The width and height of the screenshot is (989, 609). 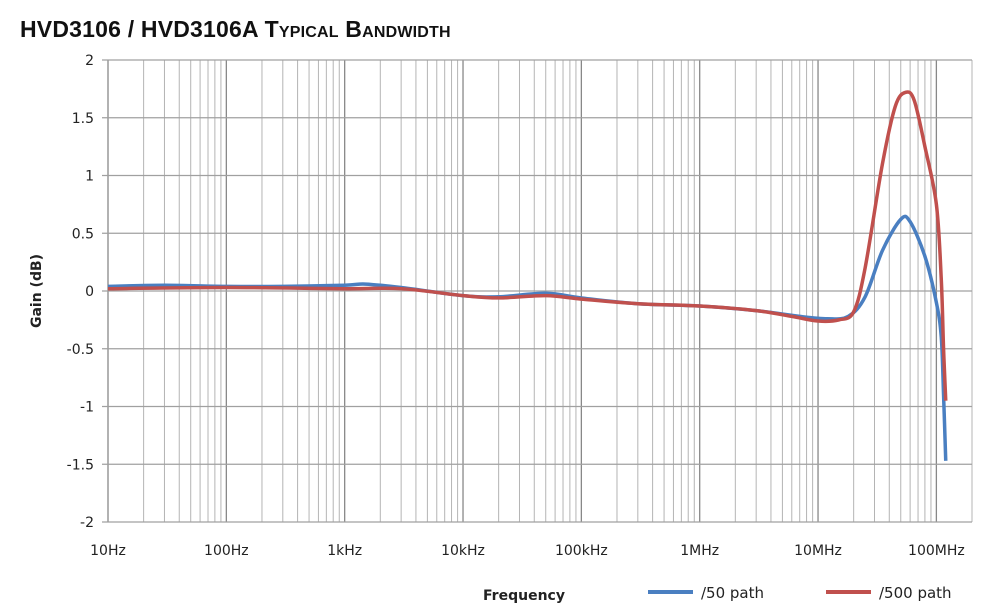 What do you see at coordinates (344, 551) in the screenshot?
I see `x-tick-label: 1kHz` at bounding box center [344, 551].